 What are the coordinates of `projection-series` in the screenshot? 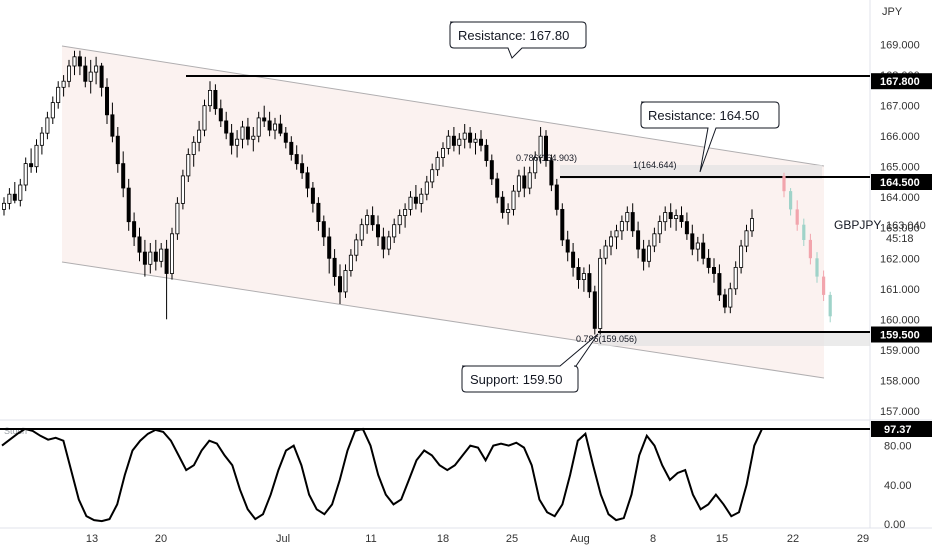 It's located at (807, 247).